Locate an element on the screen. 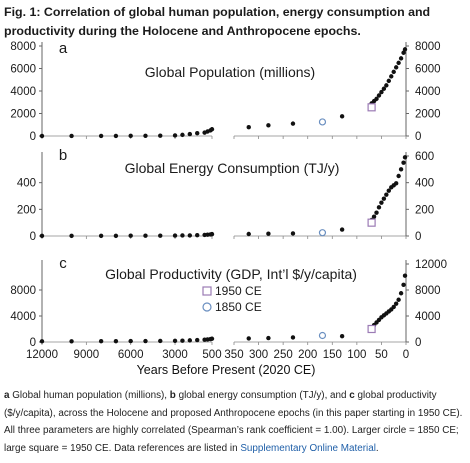 The height and width of the screenshot is (463, 470). caption-label-b: b is located at coordinates (172, 395).